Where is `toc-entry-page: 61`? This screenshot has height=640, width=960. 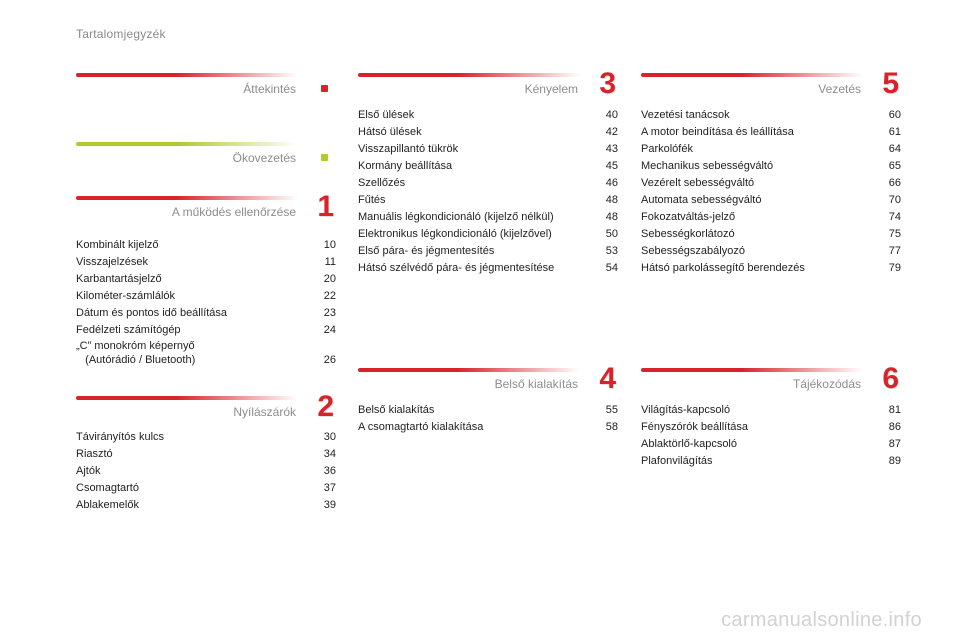 toc-entry-page: 61 is located at coordinates (894, 132).